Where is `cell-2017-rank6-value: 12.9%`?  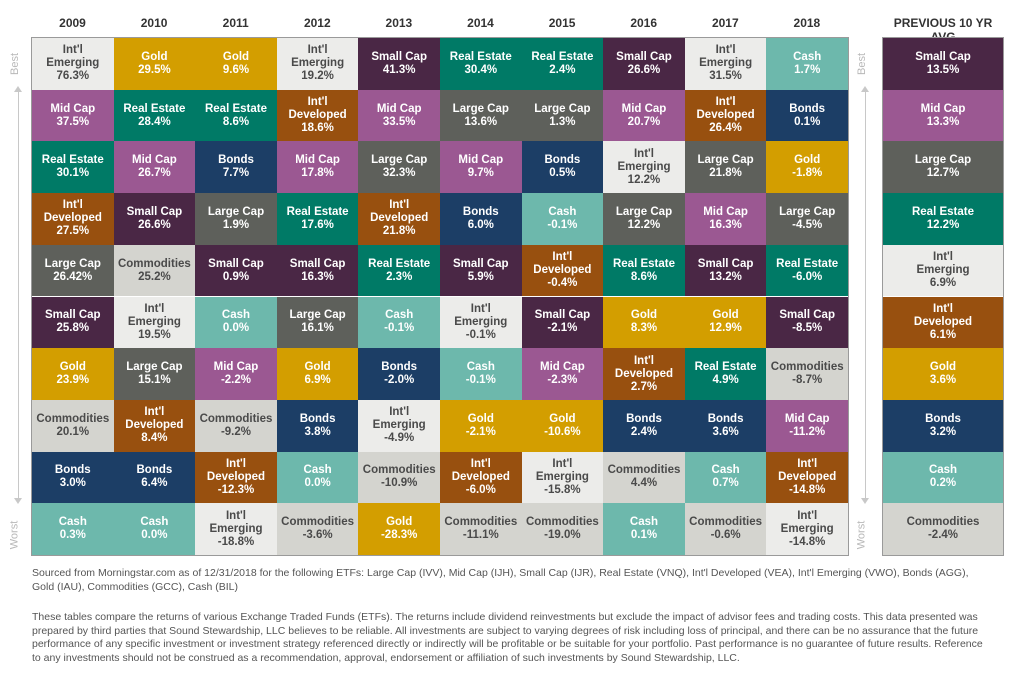 cell-2017-rank6-value: 12.9% is located at coordinates (725, 328).